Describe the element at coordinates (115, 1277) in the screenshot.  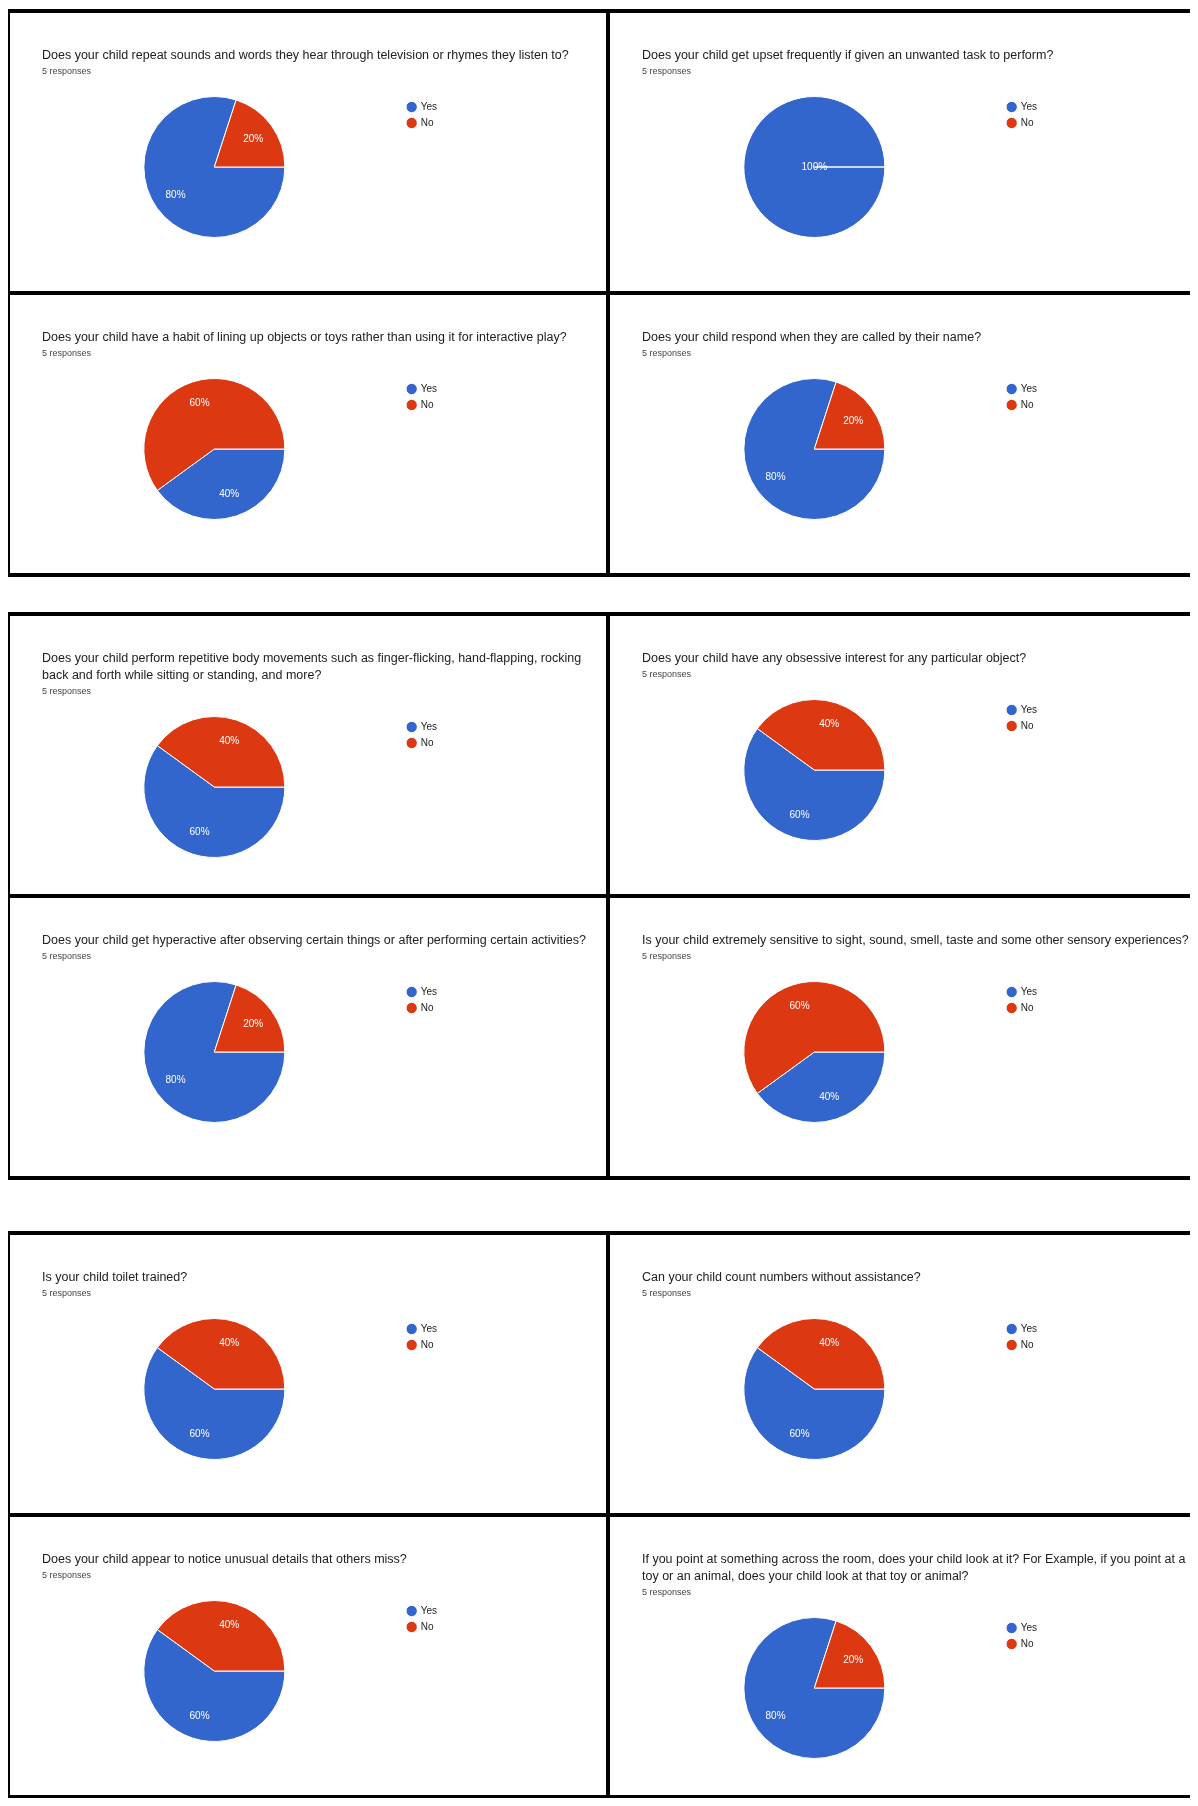
I see `chart-title: Is your child toilet trained?` at that location.